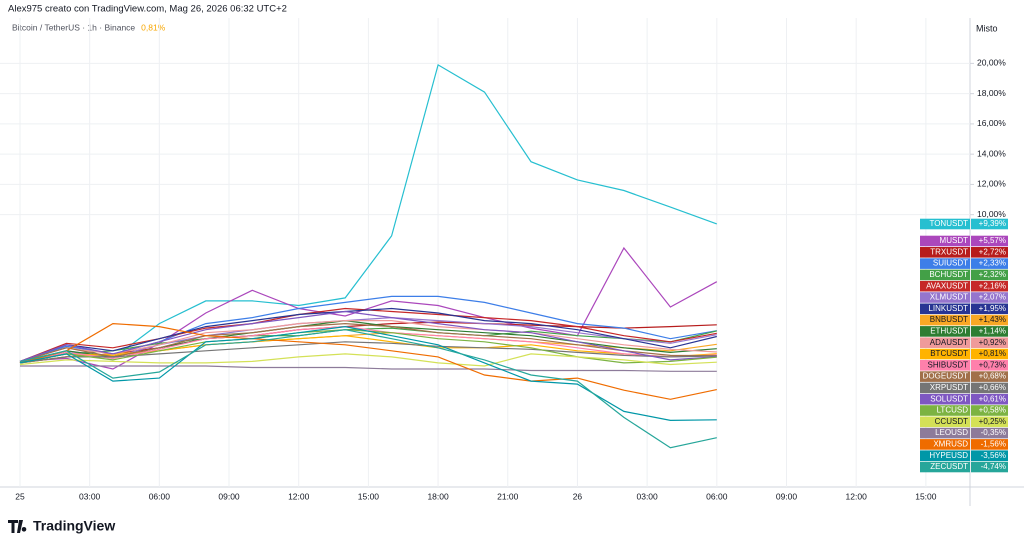  I want to click on value-label: +0,25%, so click(992, 421).